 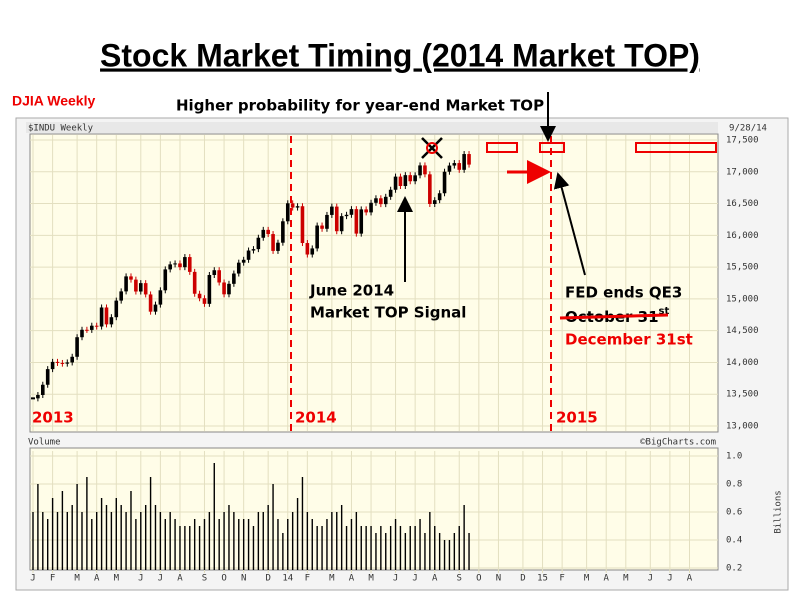 What do you see at coordinates (742, 427) in the screenshot?
I see `y-tick-label: 13,000` at bounding box center [742, 427].